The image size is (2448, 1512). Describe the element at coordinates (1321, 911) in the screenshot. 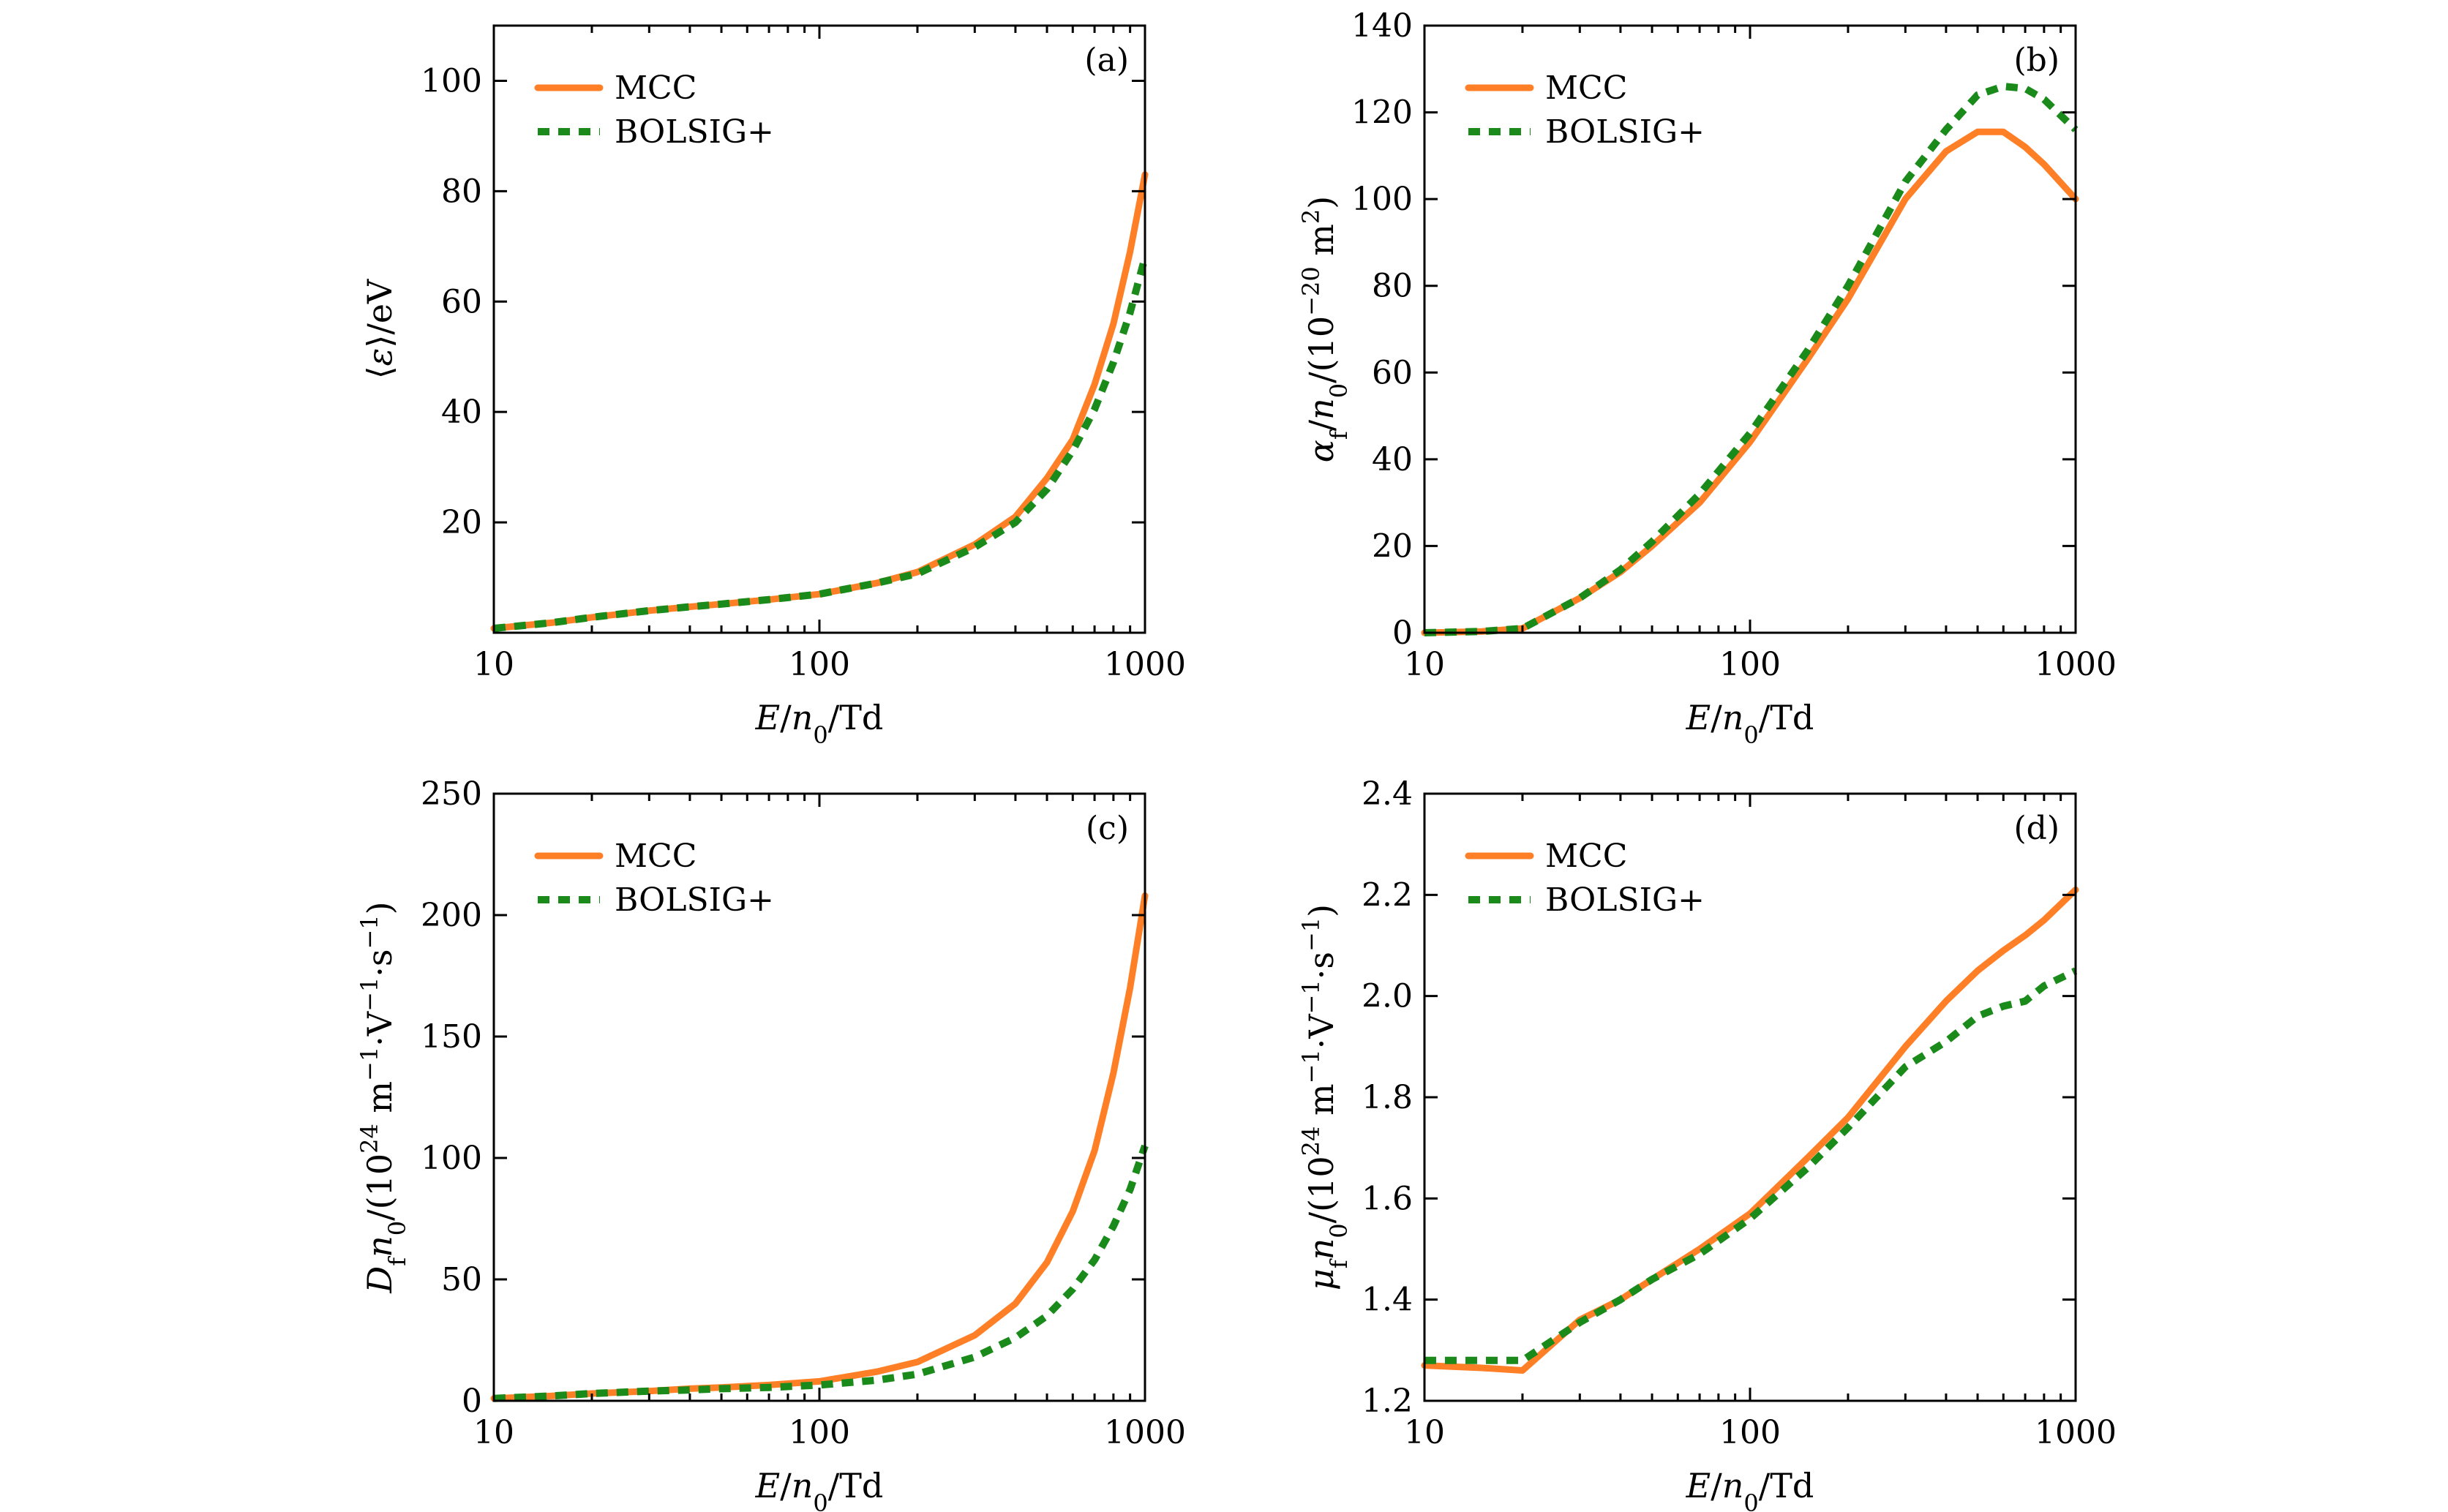

I see `y-axis-label-d-part-12: )` at that location.